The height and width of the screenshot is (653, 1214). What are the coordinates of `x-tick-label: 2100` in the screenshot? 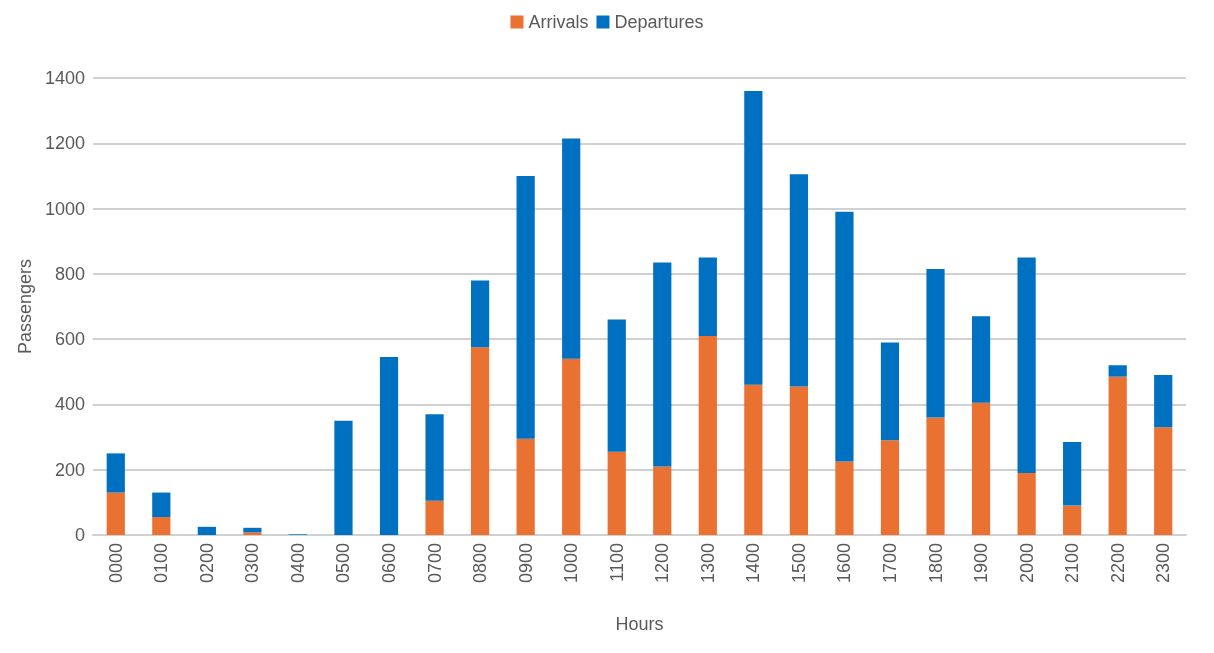 It's located at (1072, 563).